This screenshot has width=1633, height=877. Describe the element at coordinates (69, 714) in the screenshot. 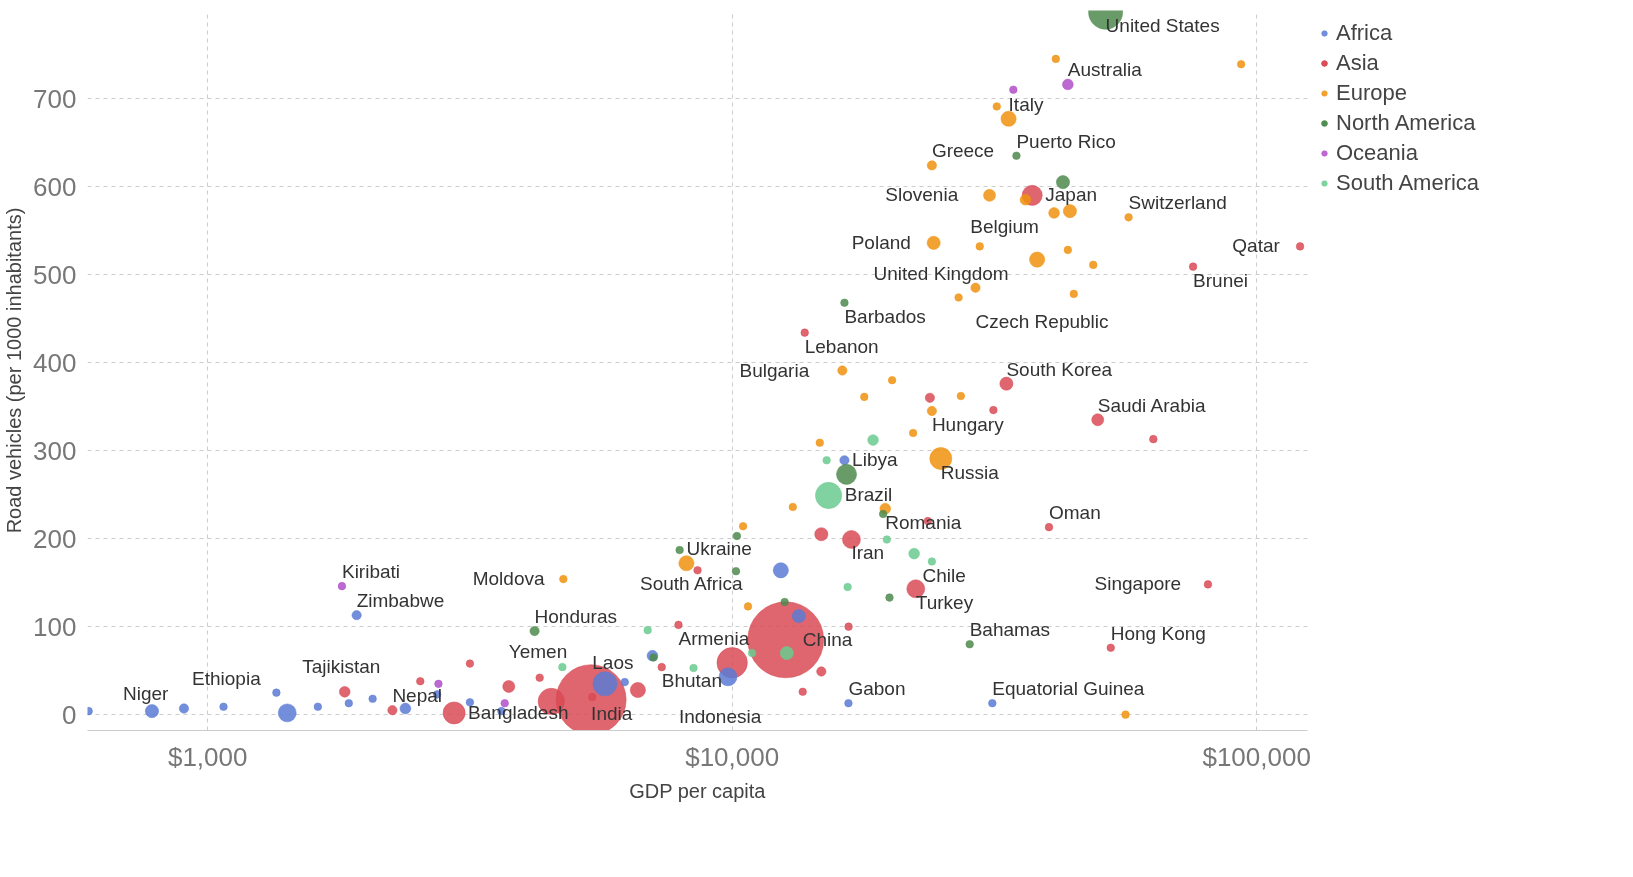

I see `y-tick-label: 0` at that location.